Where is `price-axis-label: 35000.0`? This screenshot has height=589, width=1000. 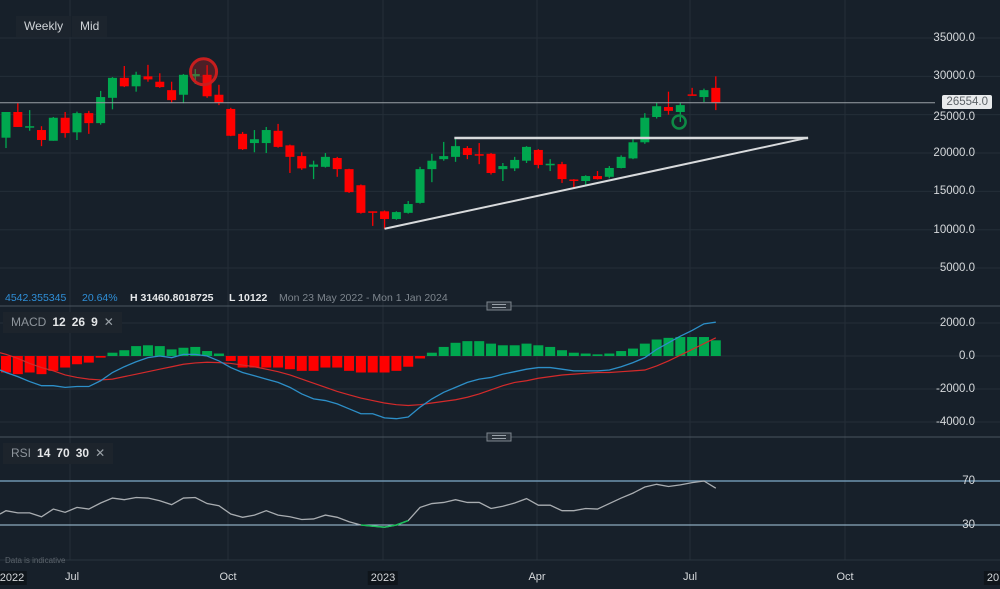 price-axis-label: 35000.0 is located at coordinates (954, 38).